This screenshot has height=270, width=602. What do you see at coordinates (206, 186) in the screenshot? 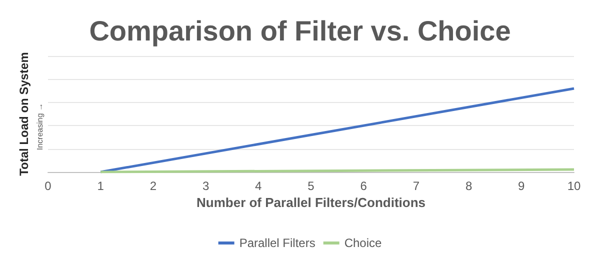
I see `x-tick-label: 3` at bounding box center [206, 186].